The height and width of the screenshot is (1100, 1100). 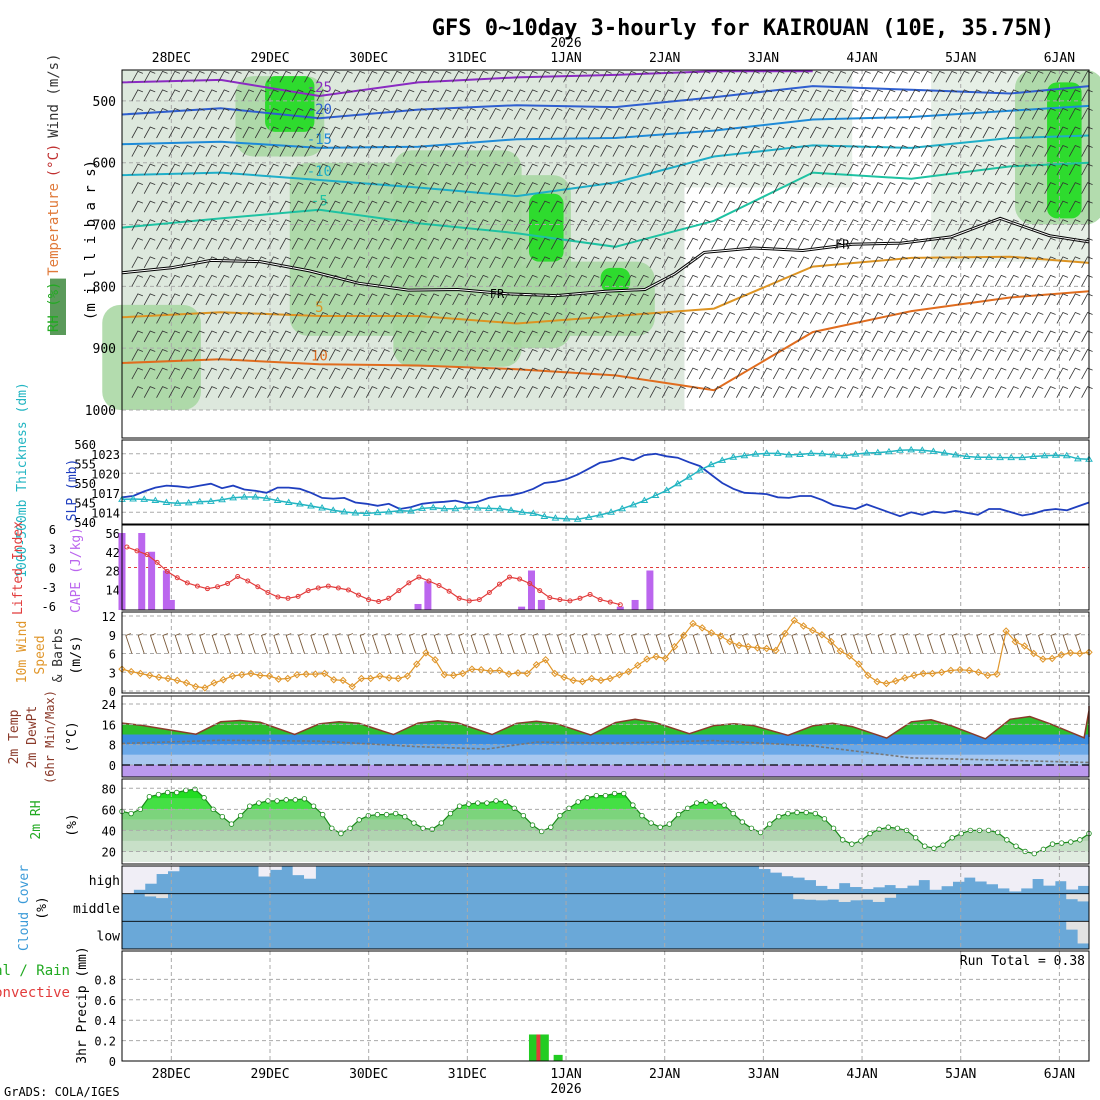 What do you see at coordinates (1059, 1074) in the screenshot?
I see `date-tick-label: 6JAN` at bounding box center [1059, 1074].